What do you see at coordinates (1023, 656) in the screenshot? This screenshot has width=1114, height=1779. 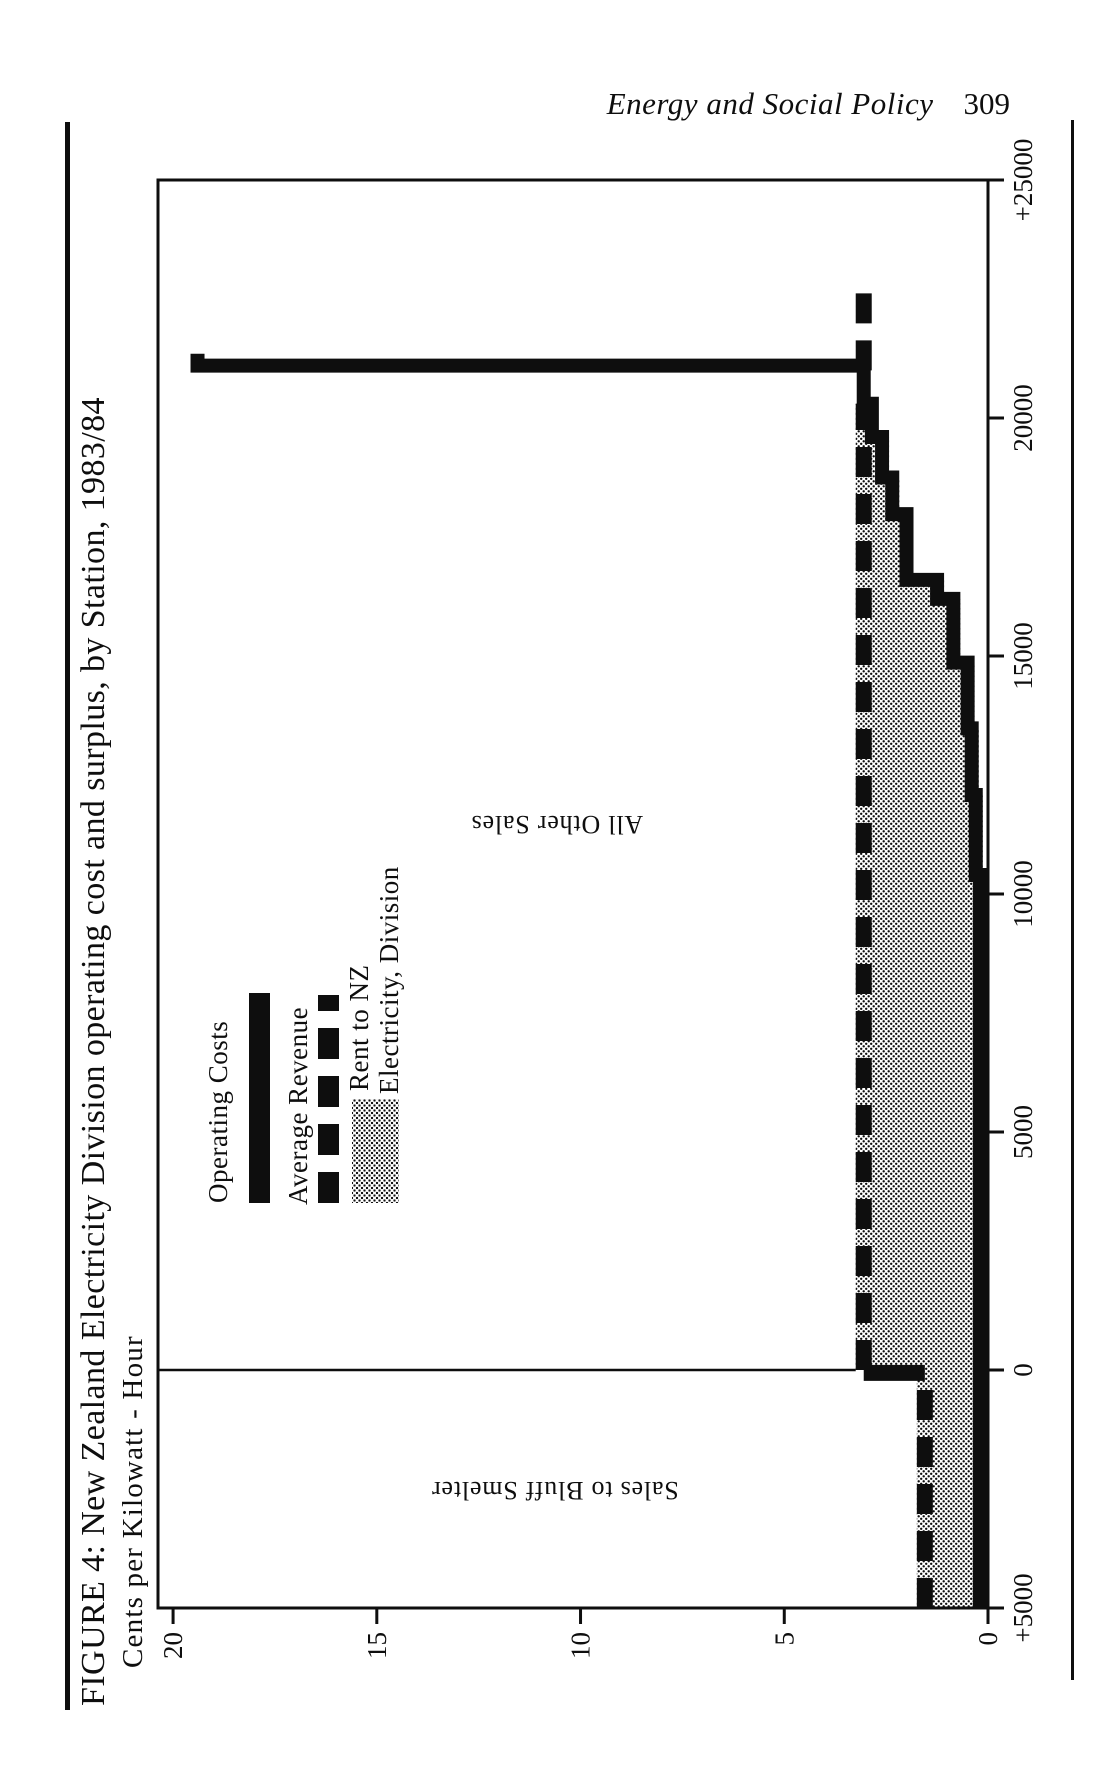 I see `svg-text: 15000` at bounding box center [1023, 656].